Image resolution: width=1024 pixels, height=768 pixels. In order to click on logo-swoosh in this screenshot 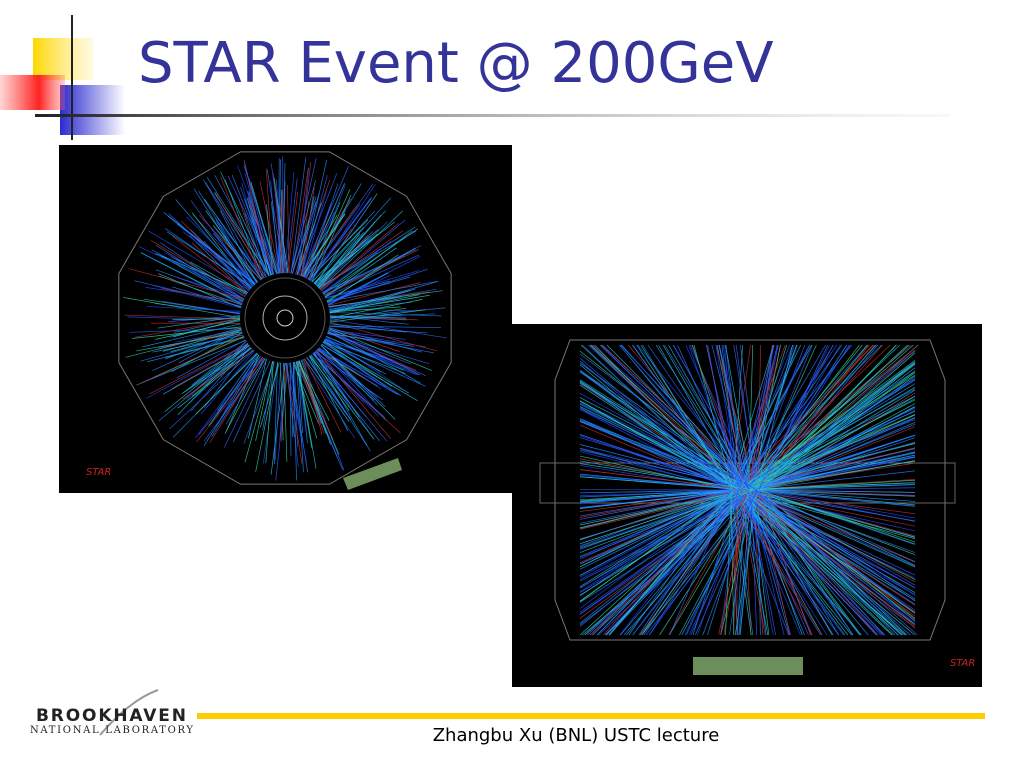, I will do `click(129, 712)`.